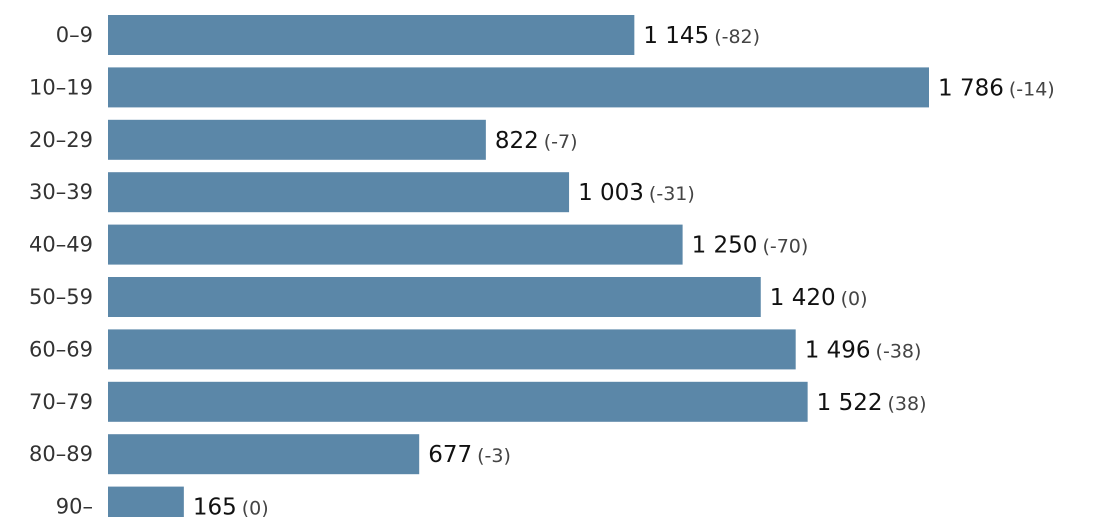 This screenshot has width=1093, height=517. Describe the element at coordinates (61, 402) in the screenshot. I see `category-label: 70–79` at that location.